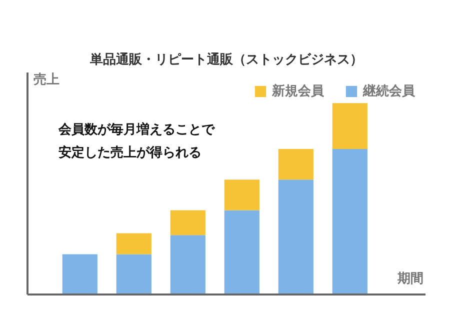 Image resolution: width=461 pixels, height=314 pixels. I want to click on chart-title: 単品通販・リピート通販（ストックビジネス）, so click(226, 60).